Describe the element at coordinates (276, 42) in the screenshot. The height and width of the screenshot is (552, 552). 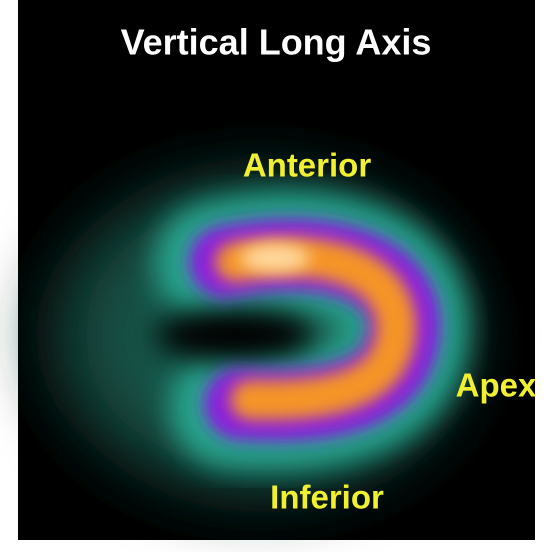
I see `title: Vertical Long Axis` at that location.